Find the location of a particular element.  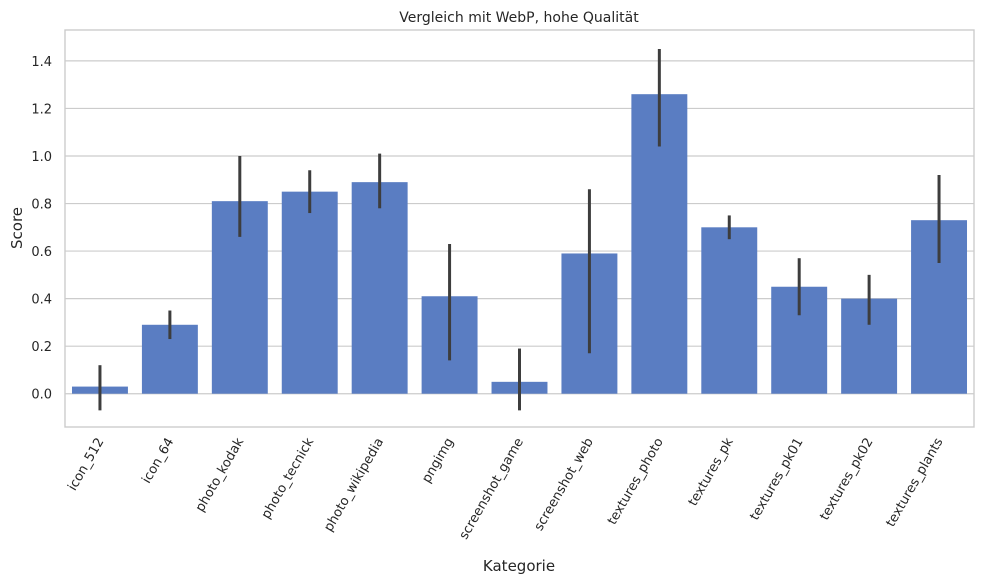

x-tick-label: textures_pk02 is located at coordinates (846, 480).